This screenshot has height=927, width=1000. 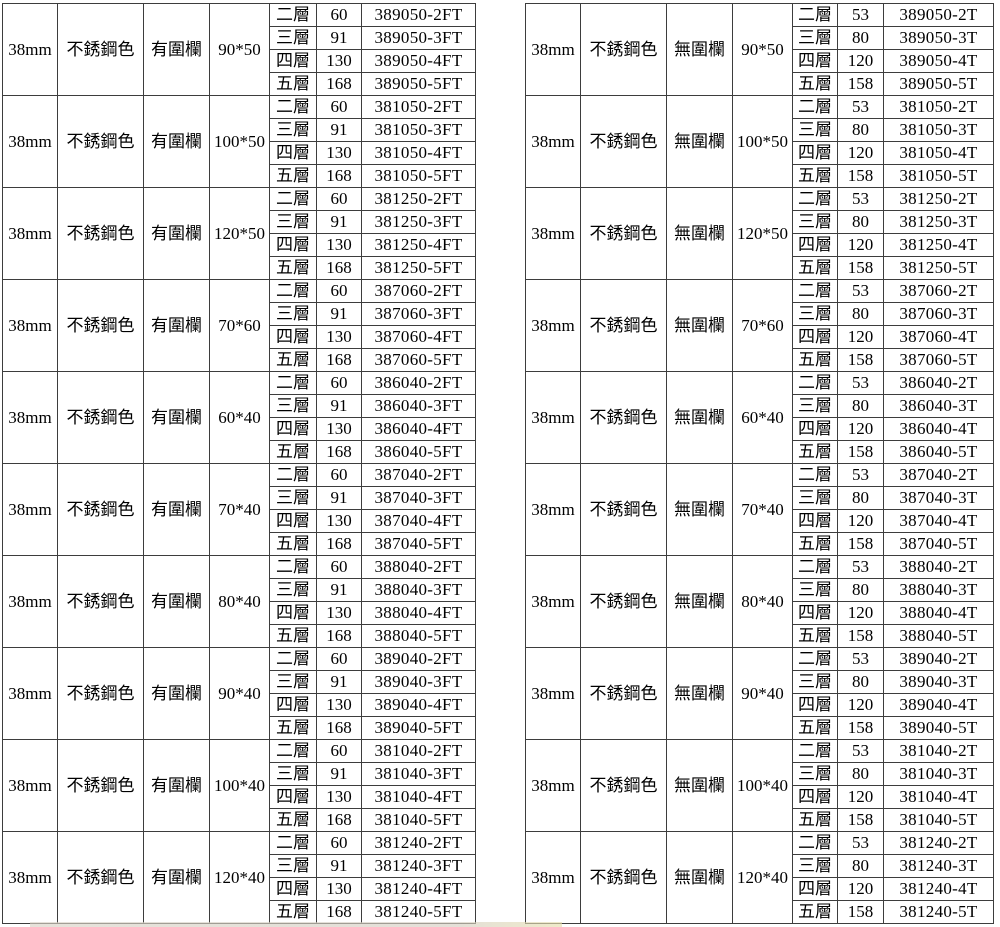 I want to click on product-row: 38mm 不銹鋼色 無圍欄 80*40 二層 53 388040-2T, so click(x=759, y=601).